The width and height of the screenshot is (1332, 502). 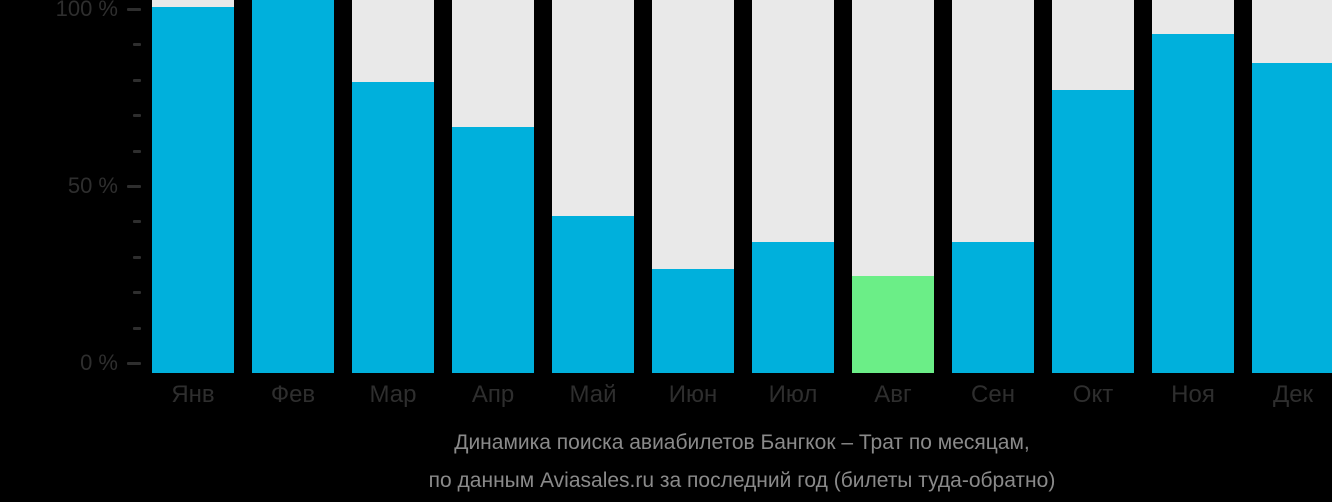 I want to click on x-axis-label: Июн, so click(x=693, y=394).